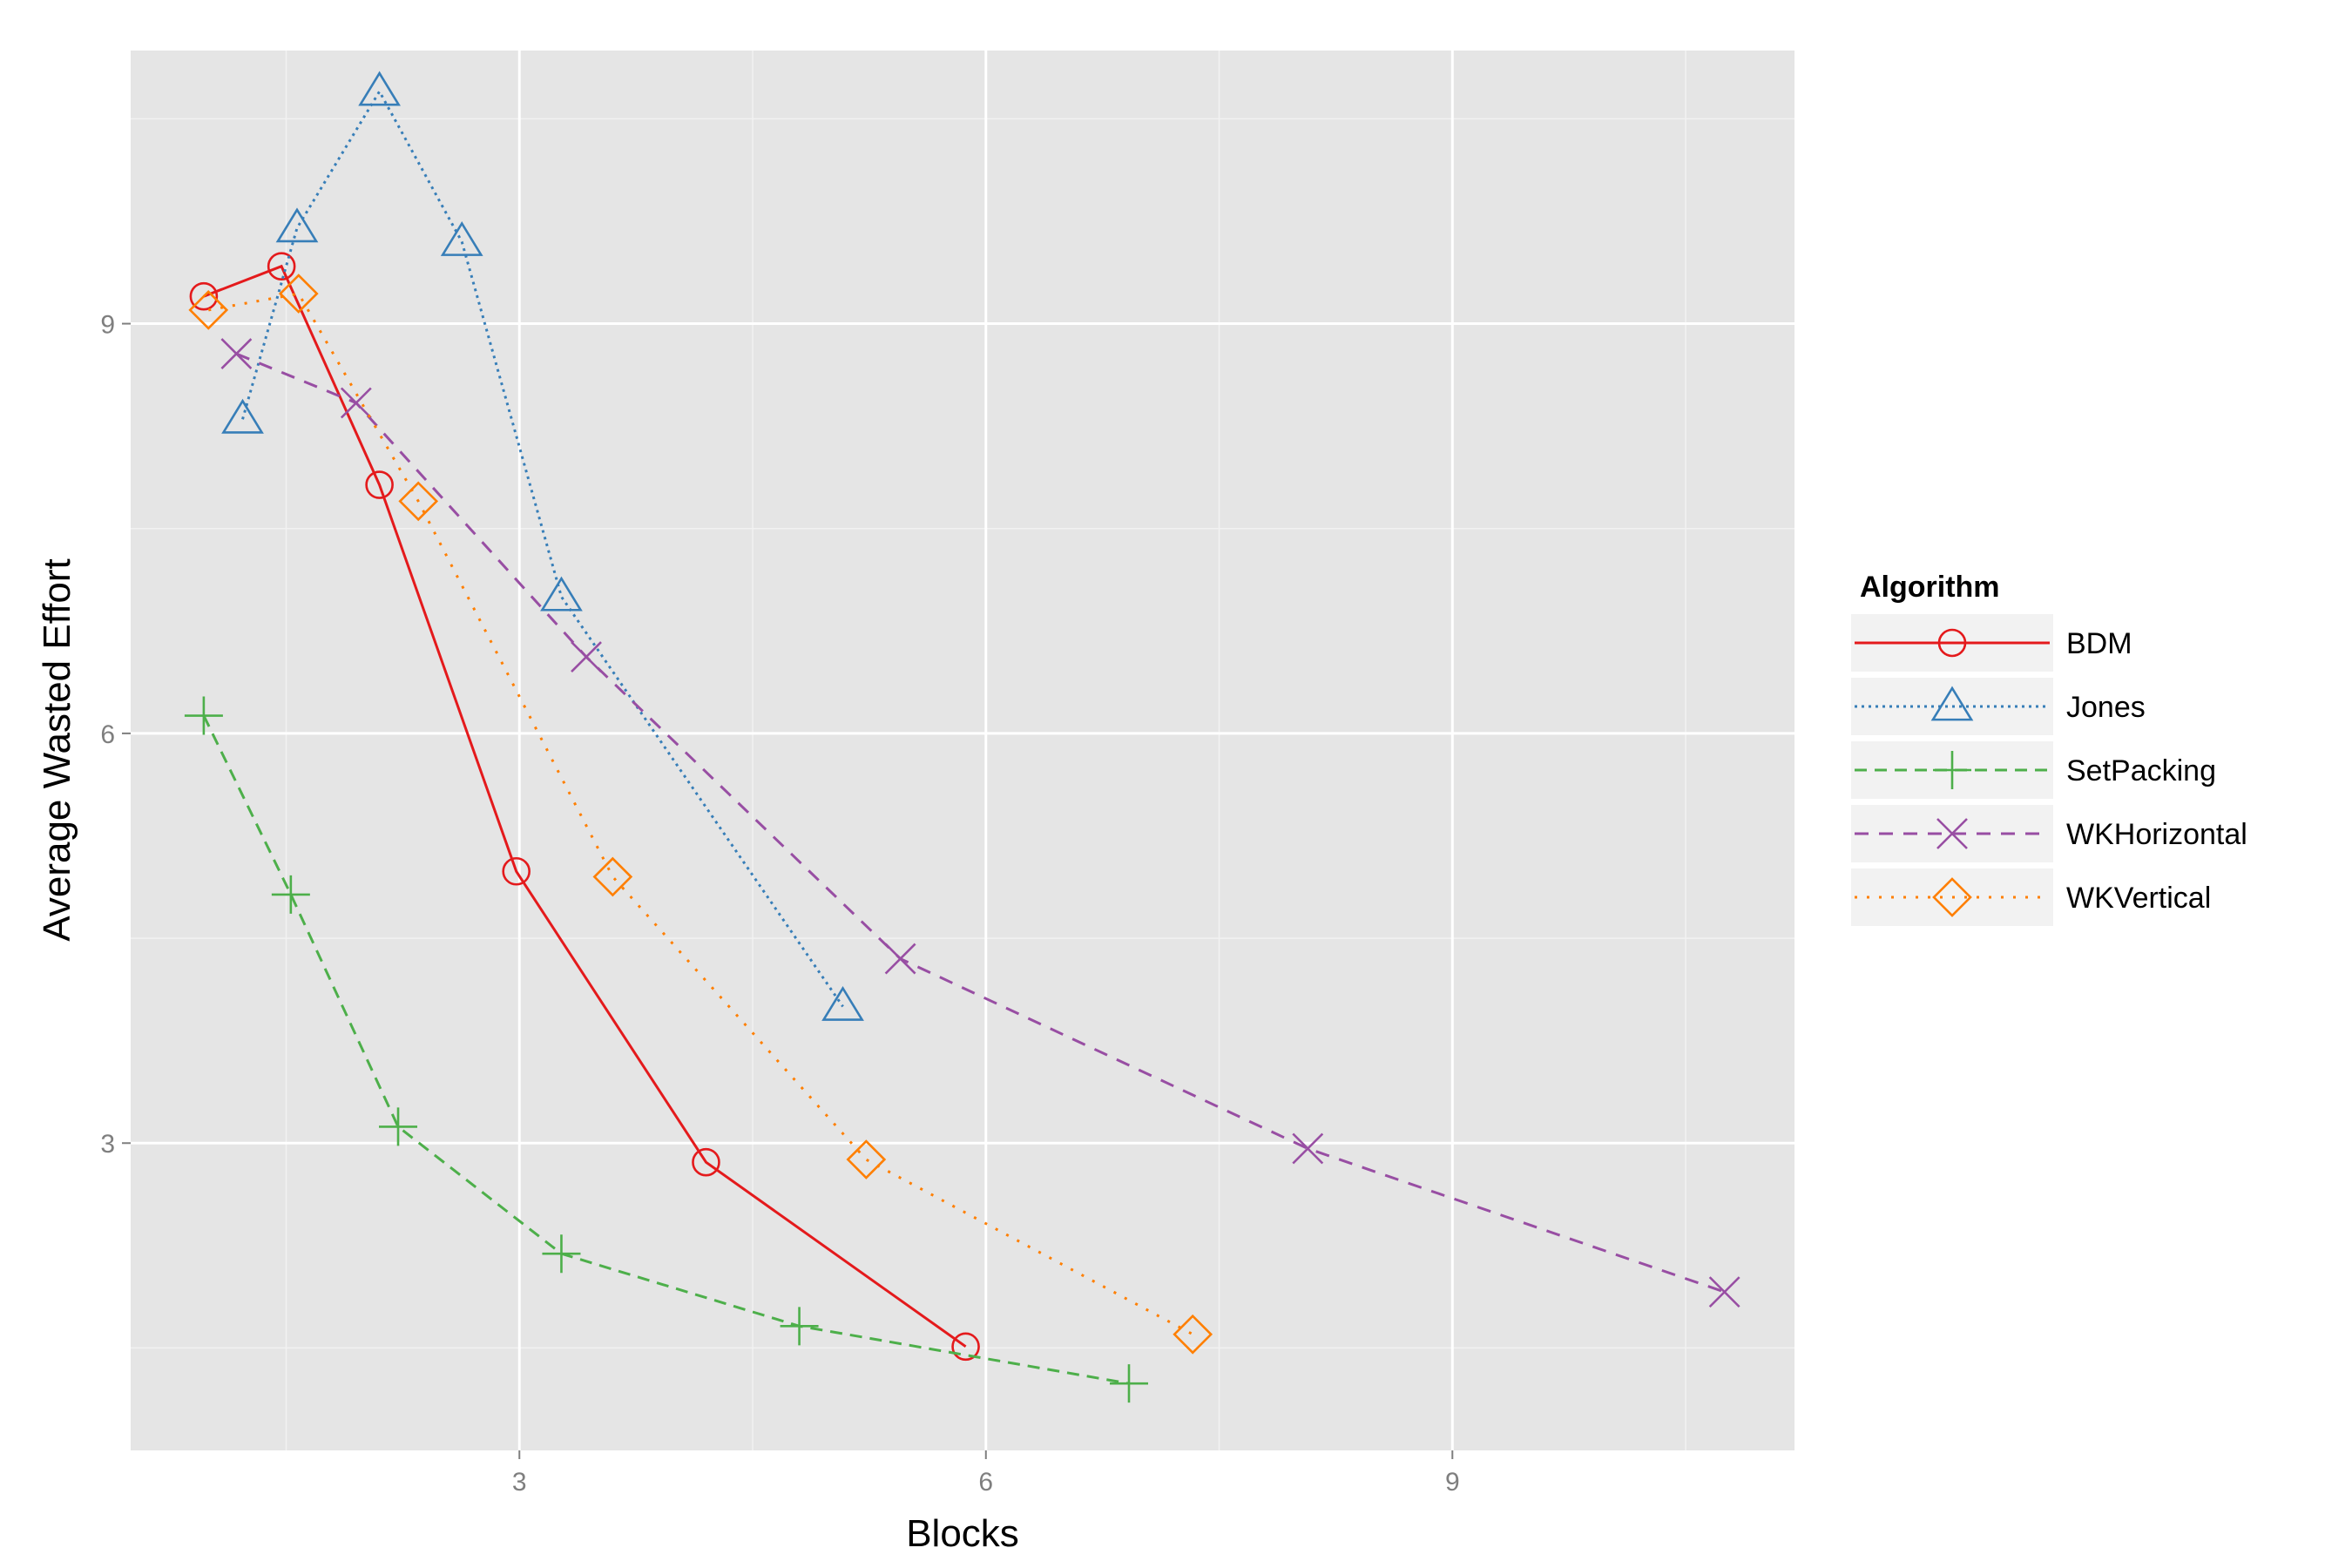 This screenshot has width=2352, height=1568. What do you see at coordinates (1992, 643) in the screenshot?
I see `legend-item-bdm: BDM` at bounding box center [1992, 643].